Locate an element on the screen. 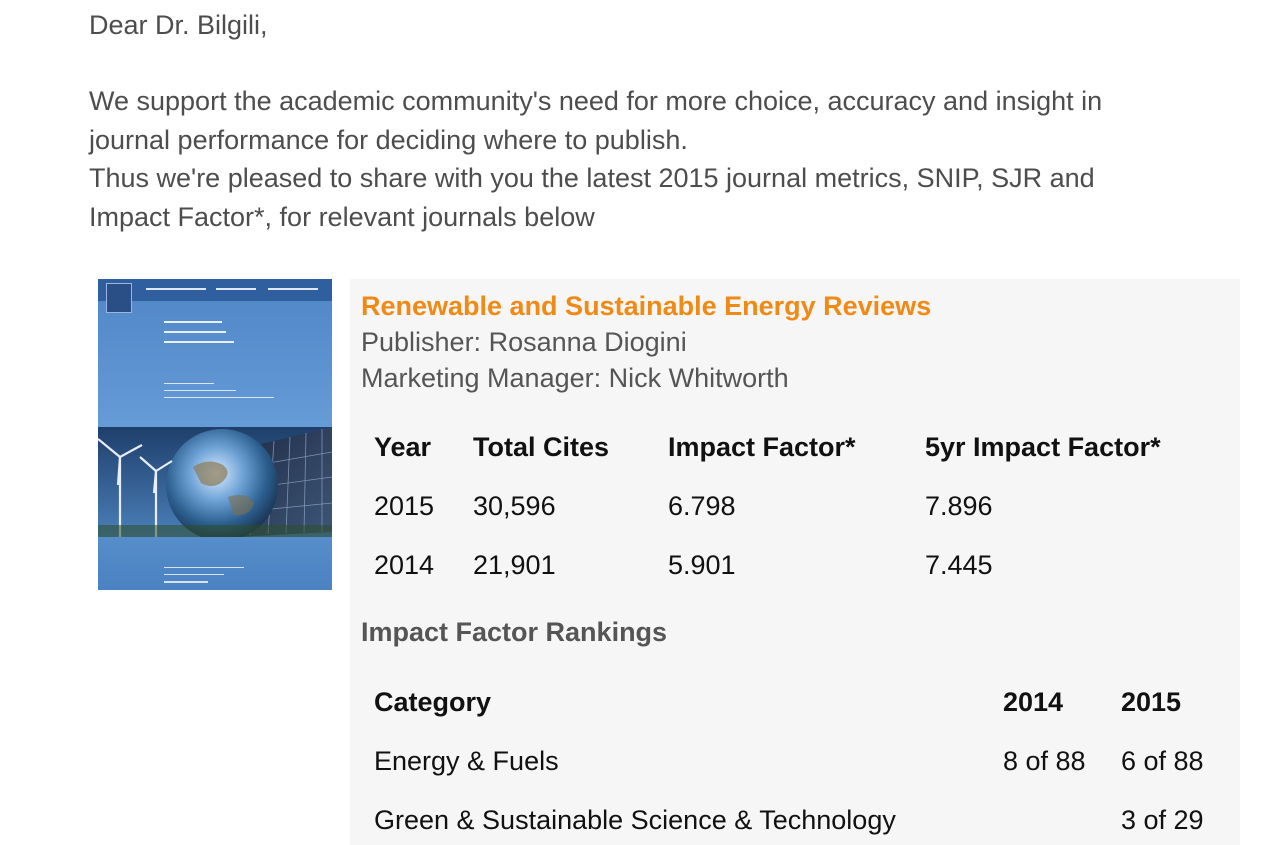 This screenshot has width=1268, height=845. metrics-cell-total-cites: 30,596 is located at coordinates (514, 506).